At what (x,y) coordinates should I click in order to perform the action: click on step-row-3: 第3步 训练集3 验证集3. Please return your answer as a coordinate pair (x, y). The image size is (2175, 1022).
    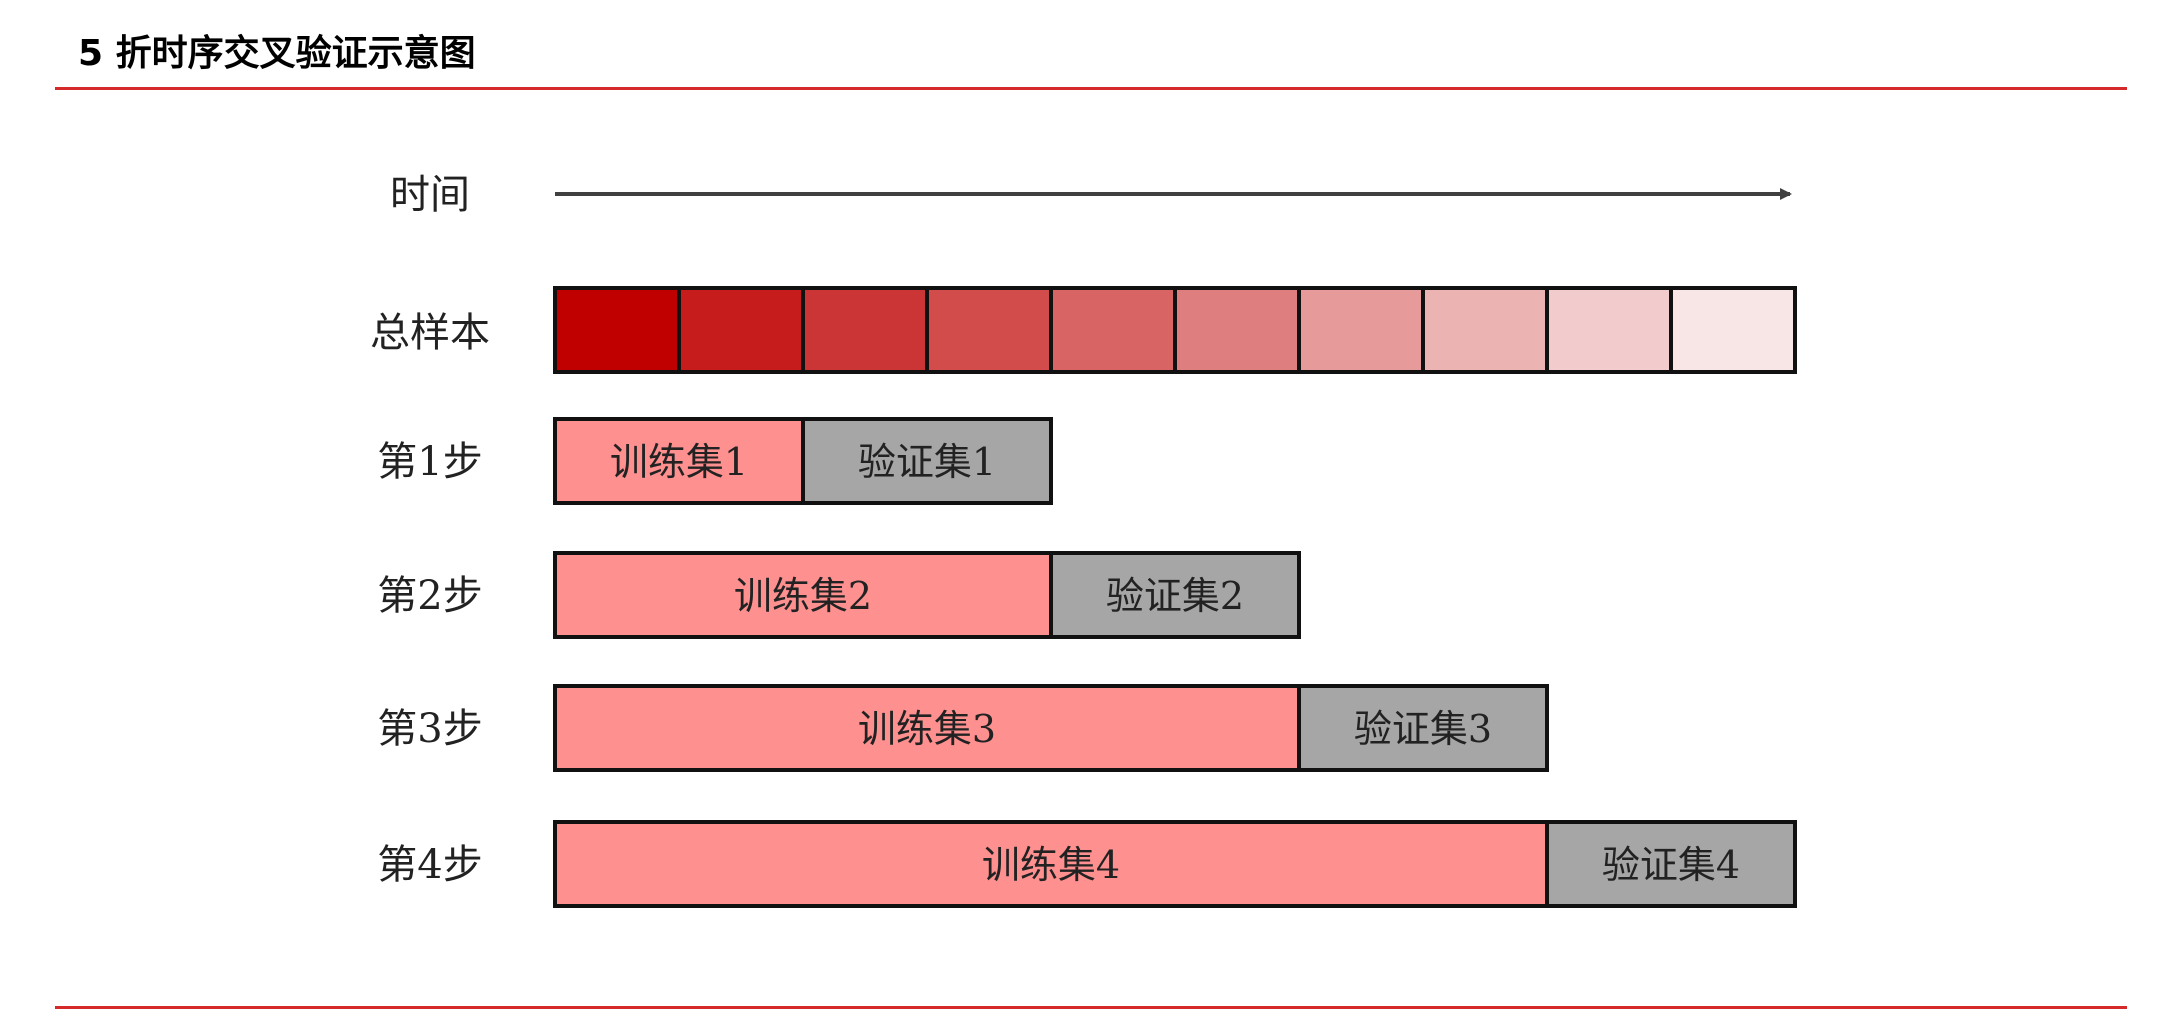
    Looking at the image, I should click on (963, 728).